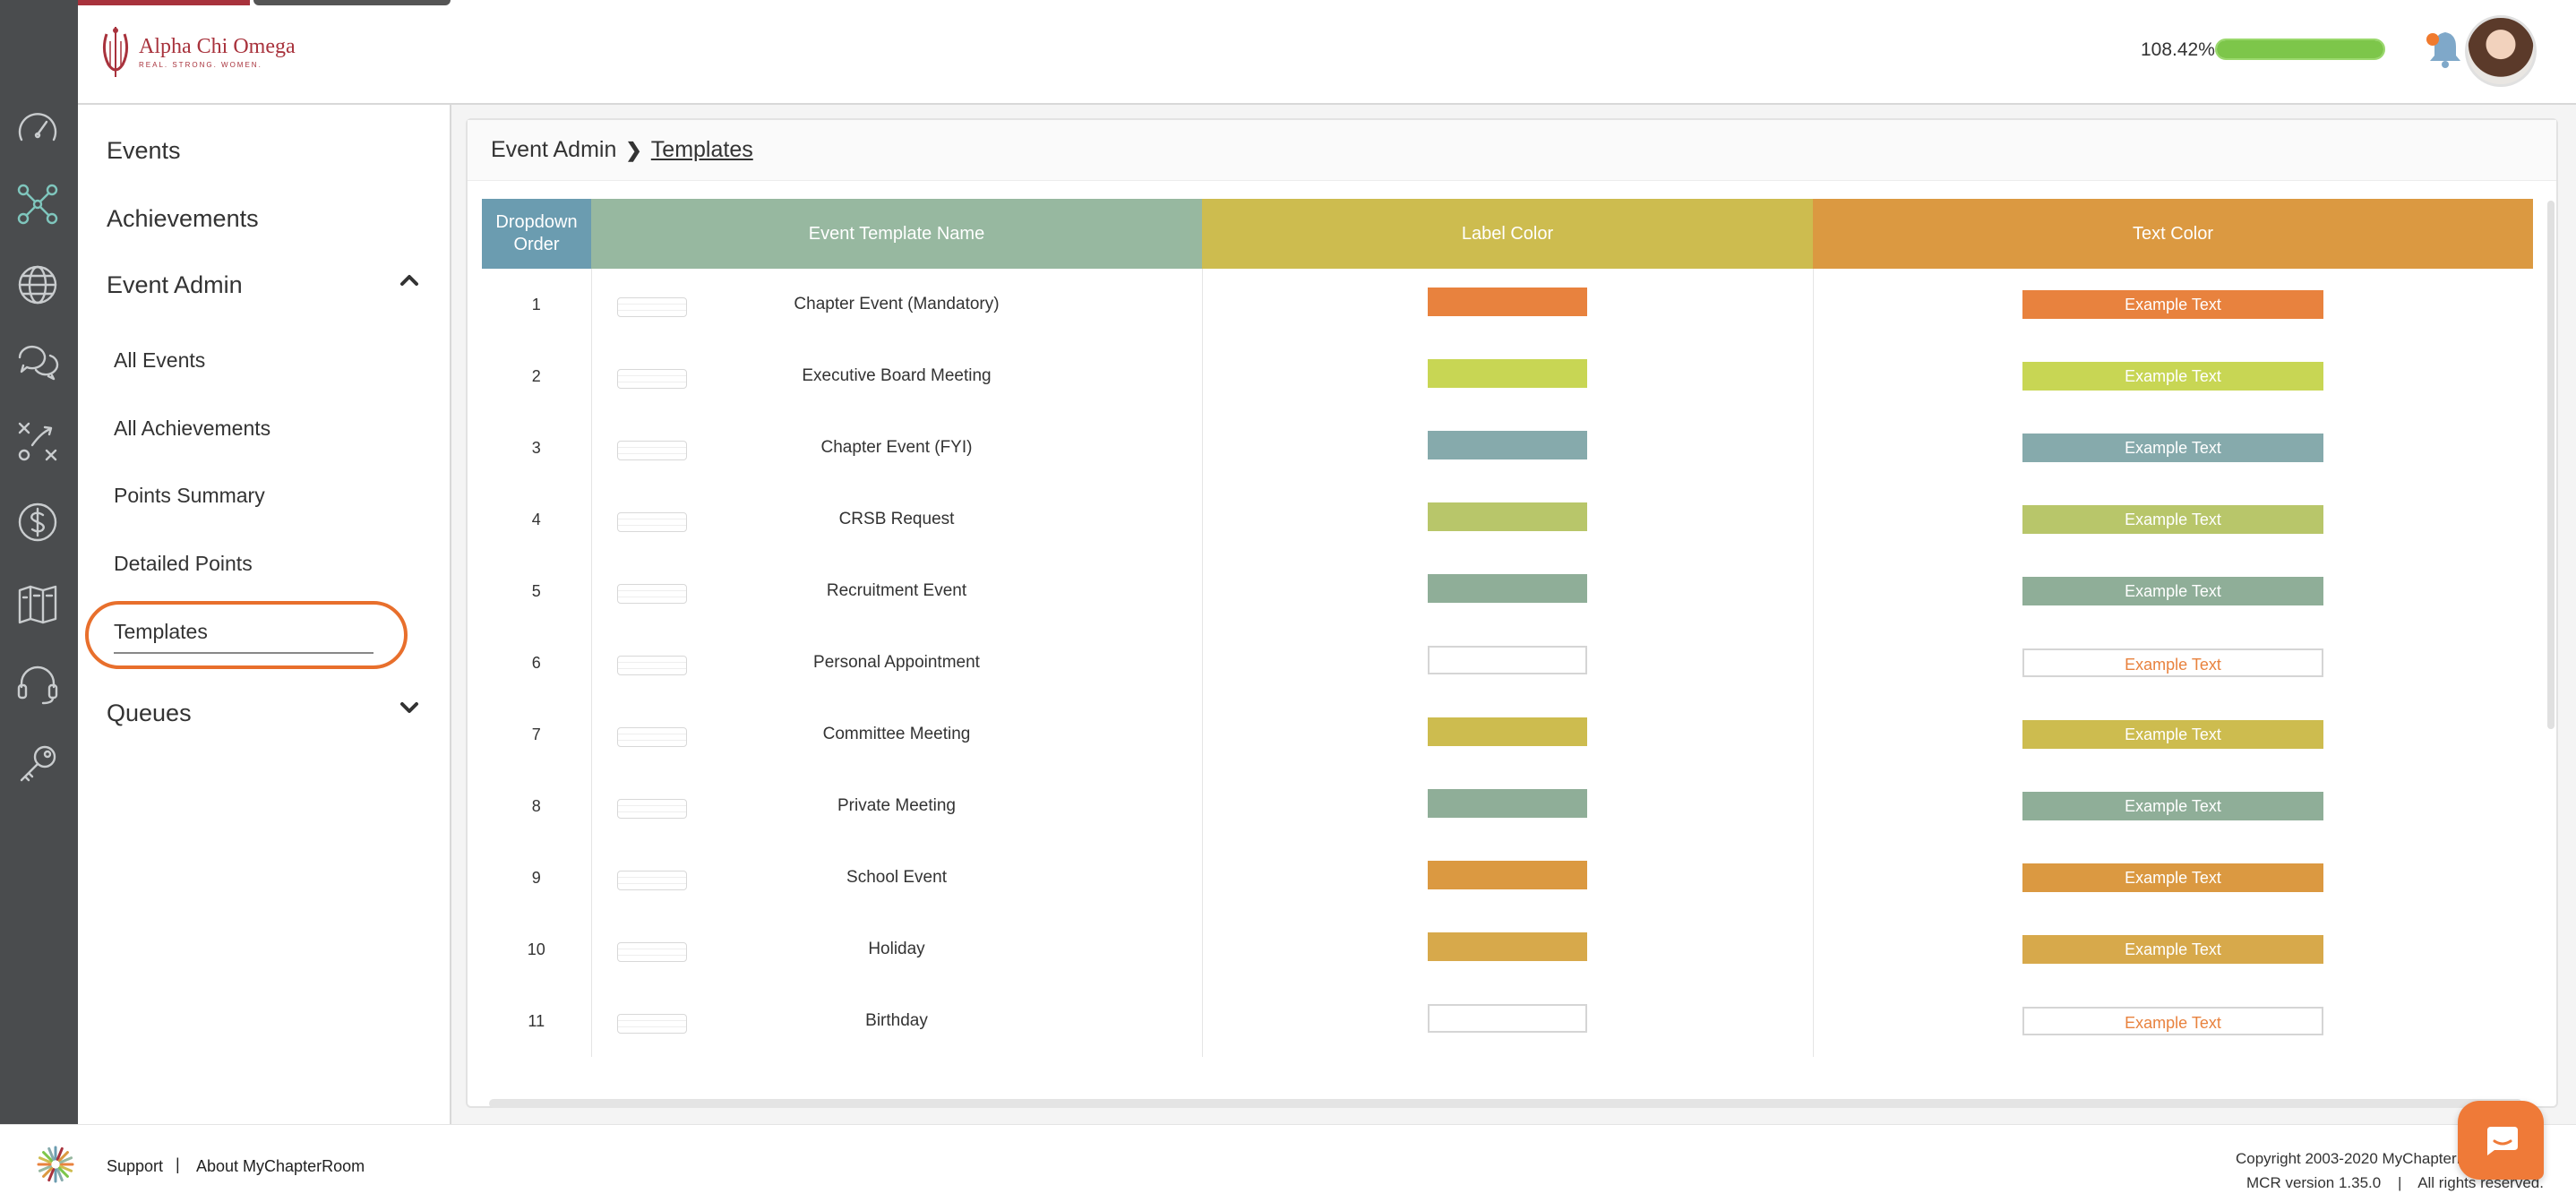 This screenshot has height=1202, width=2576. Describe the element at coordinates (135, 1166) in the screenshot. I see `support-link: Support` at that location.